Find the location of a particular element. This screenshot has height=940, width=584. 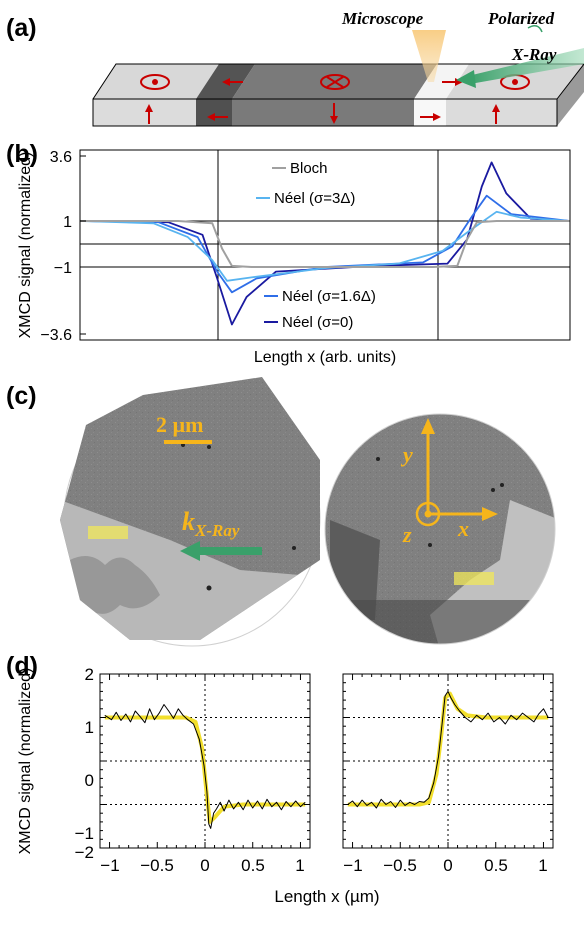

k-xray-arrow-icon is located at coordinates (221, 551).